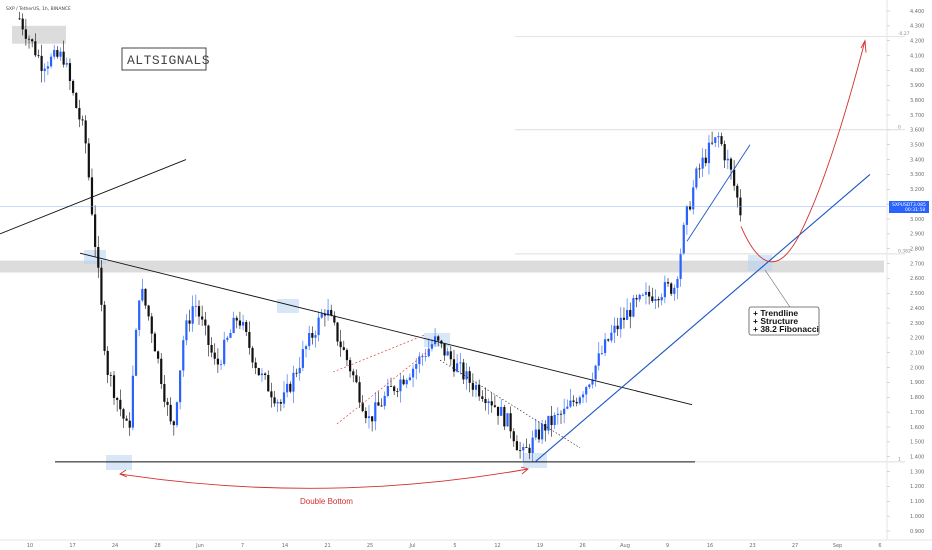  I want to click on double-bottom-arc, so click(324, 478).